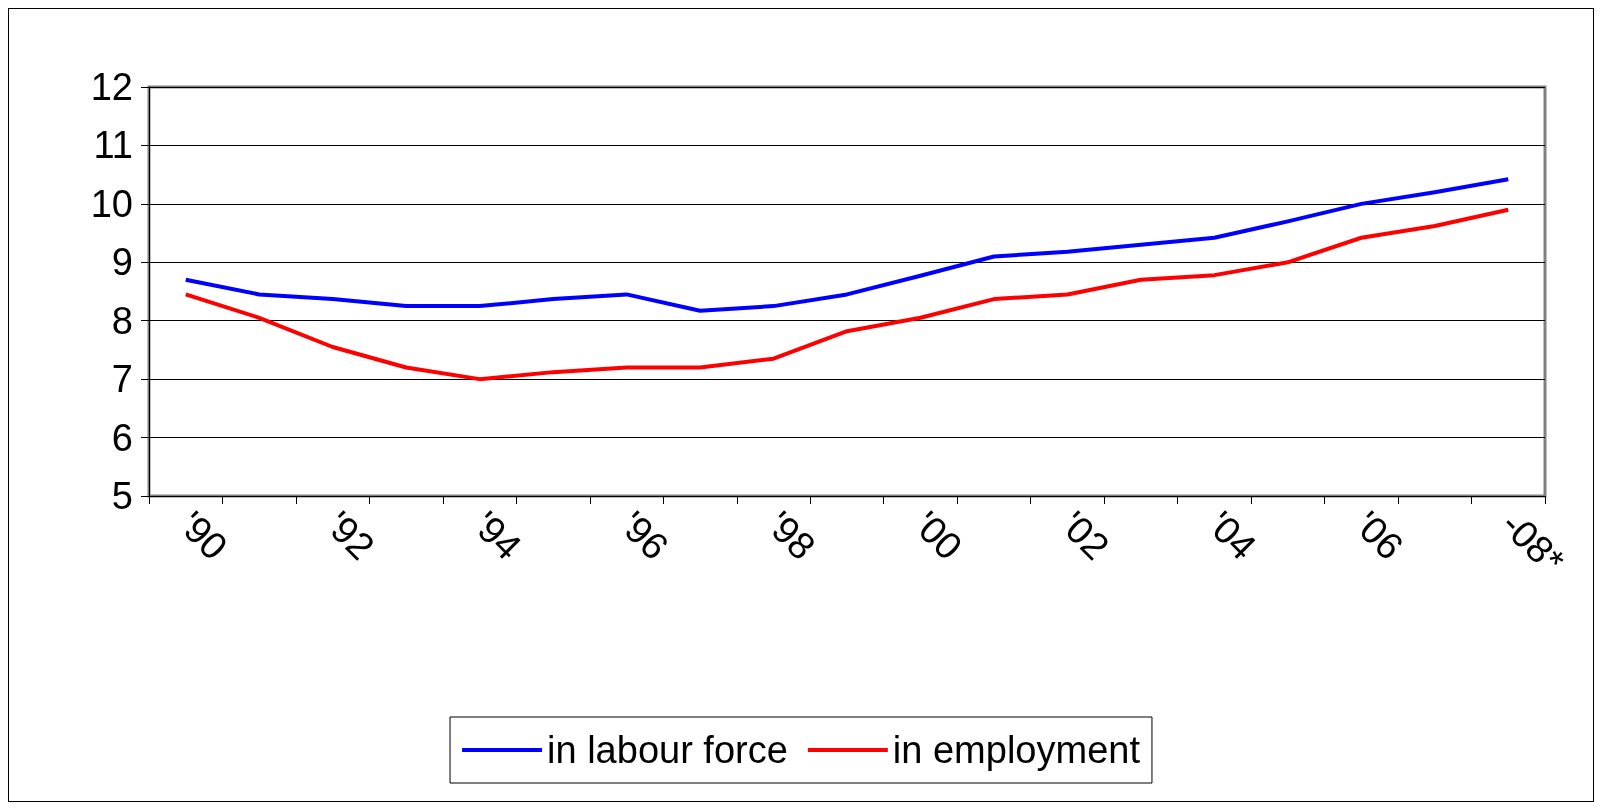 Image resolution: width=1606 pixels, height=812 pixels. I want to click on x-tick-label: '92, so click(350, 535).